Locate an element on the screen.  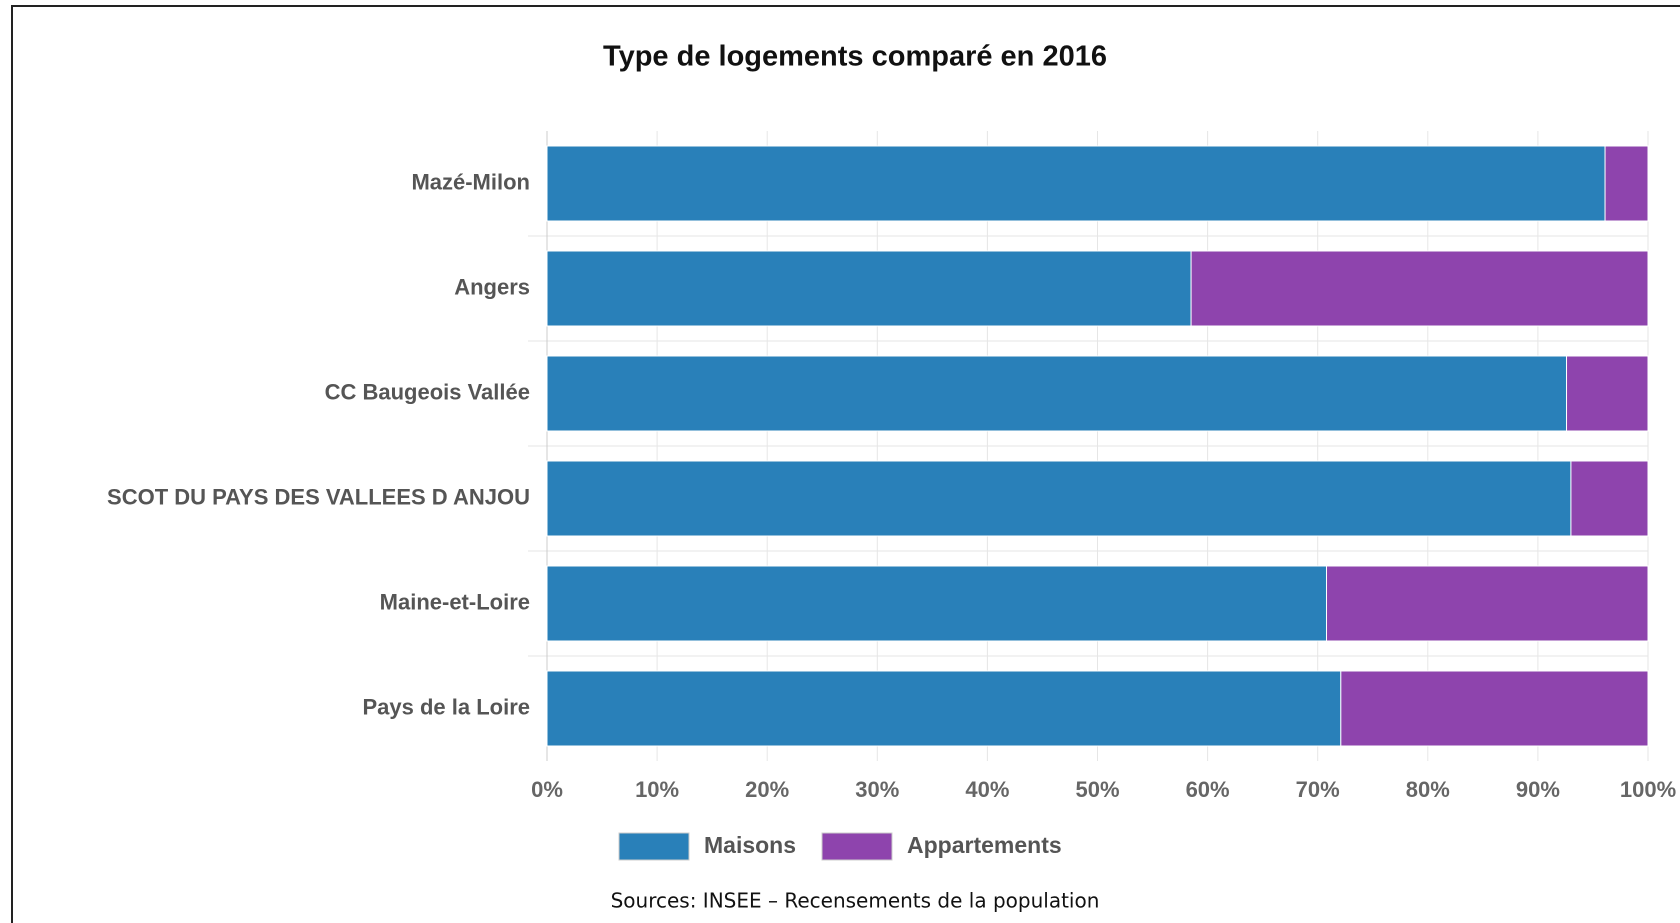
y-tick-label: Mazé-Milon is located at coordinates (470, 181).